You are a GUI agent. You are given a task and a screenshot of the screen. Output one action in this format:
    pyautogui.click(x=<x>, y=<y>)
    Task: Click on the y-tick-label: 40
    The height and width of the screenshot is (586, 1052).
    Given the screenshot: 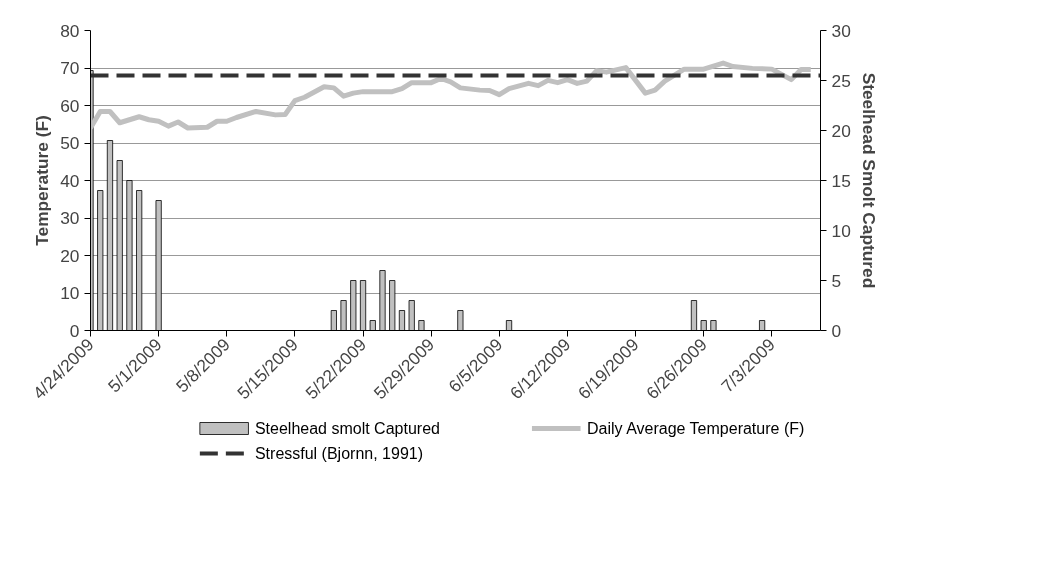 What is the action you would take?
    pyautogui.click(x=70, y=180)
    